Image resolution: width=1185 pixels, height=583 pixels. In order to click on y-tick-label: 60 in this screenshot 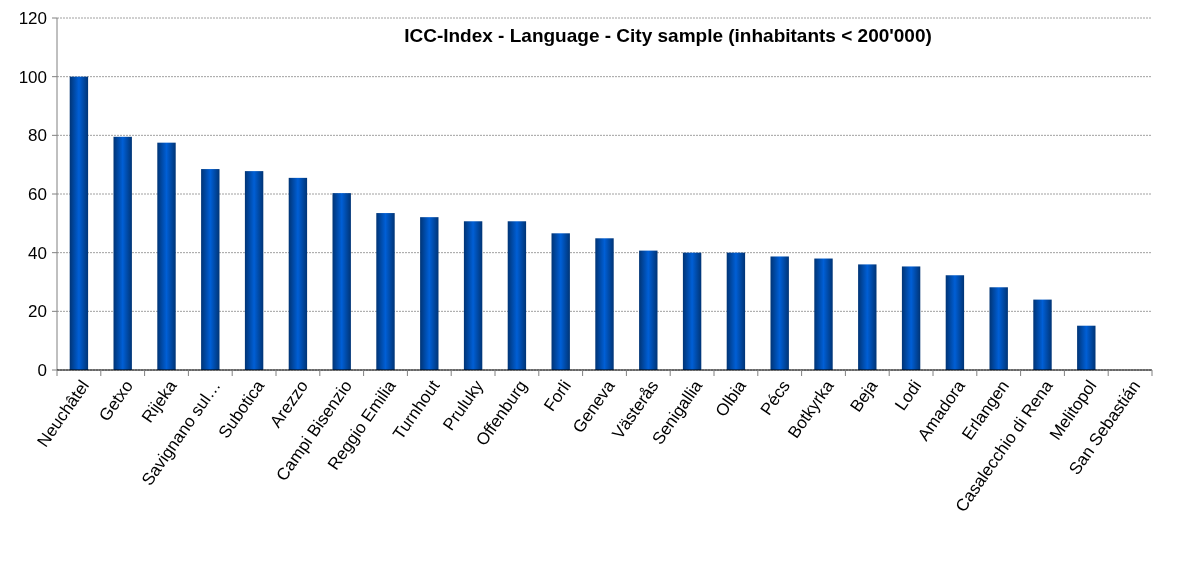, I will do `click(37, 194)`.